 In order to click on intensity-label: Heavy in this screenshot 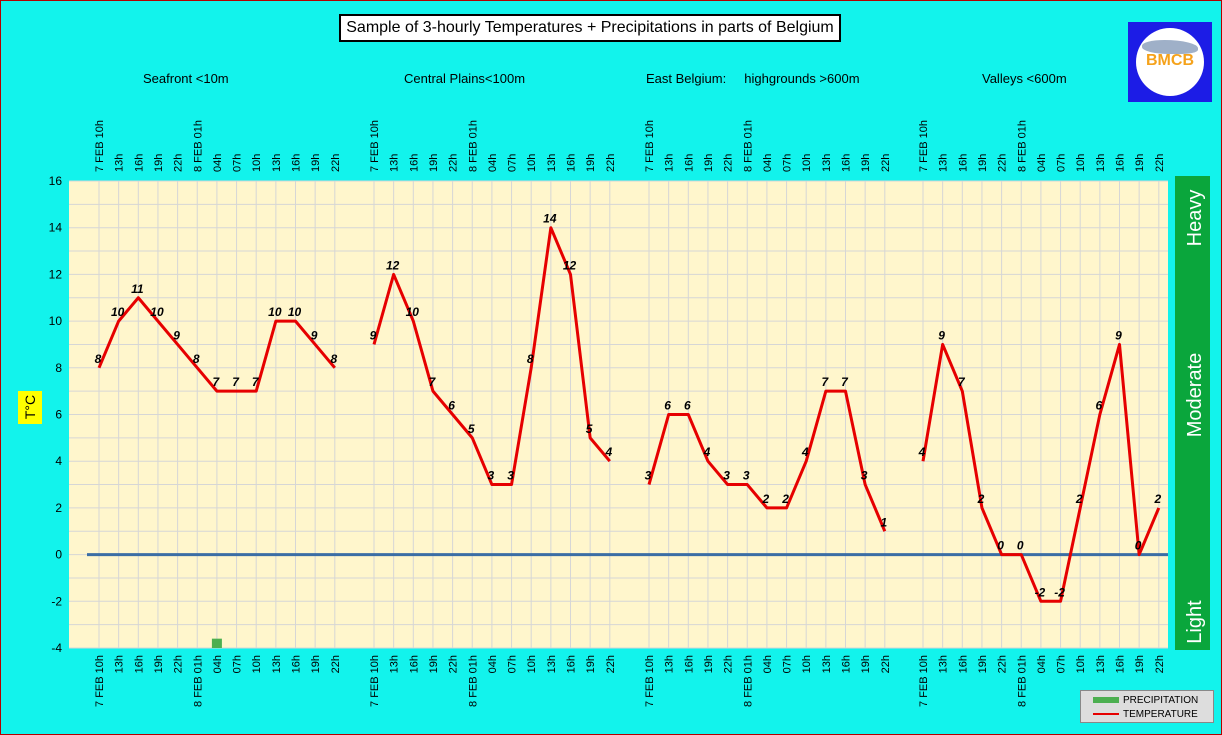, I will do `click(1195, 218)`.